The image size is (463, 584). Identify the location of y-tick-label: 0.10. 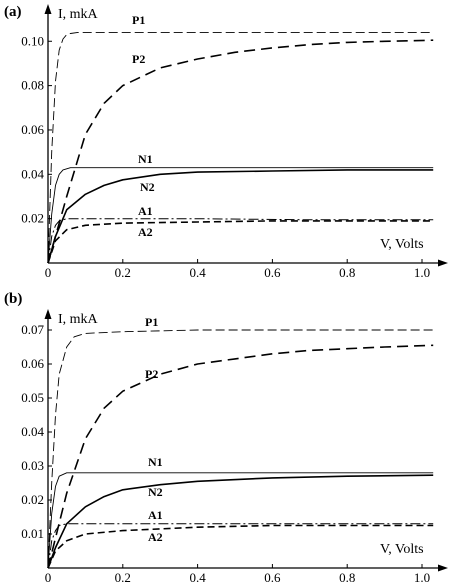
(32, 40).